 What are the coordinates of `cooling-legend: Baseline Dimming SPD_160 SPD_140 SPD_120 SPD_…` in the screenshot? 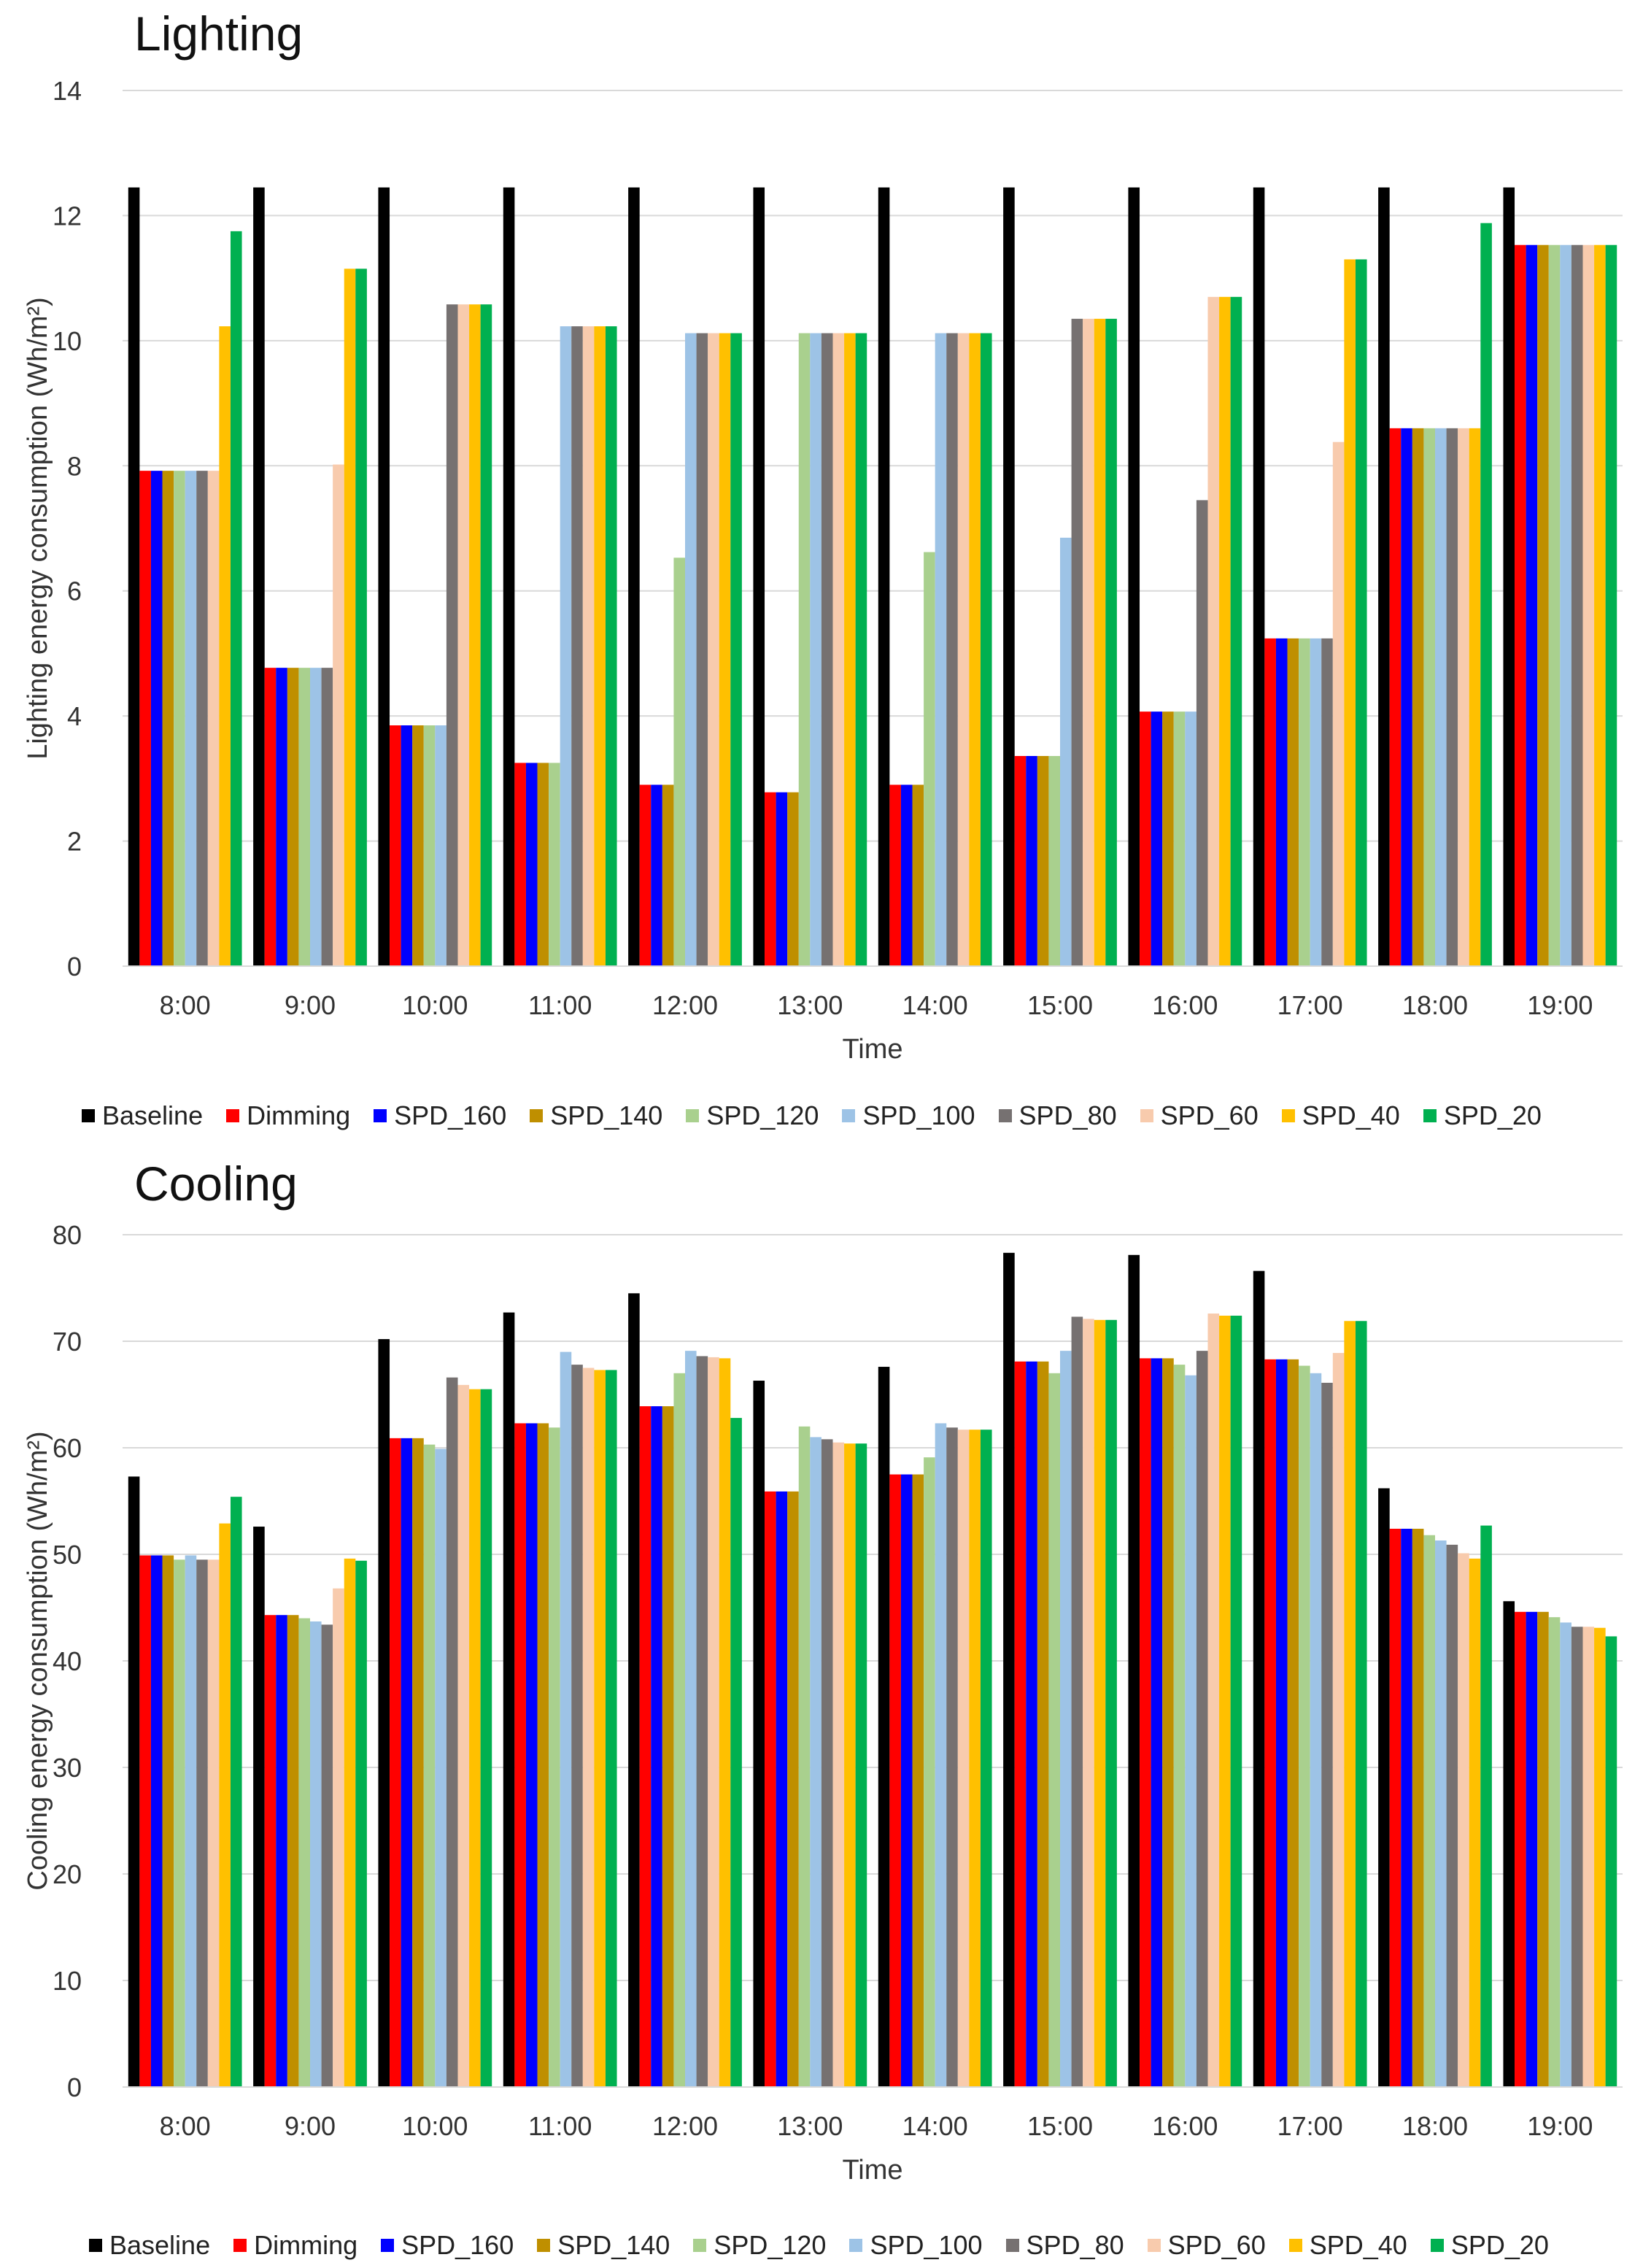 It's located at (830, 2245).